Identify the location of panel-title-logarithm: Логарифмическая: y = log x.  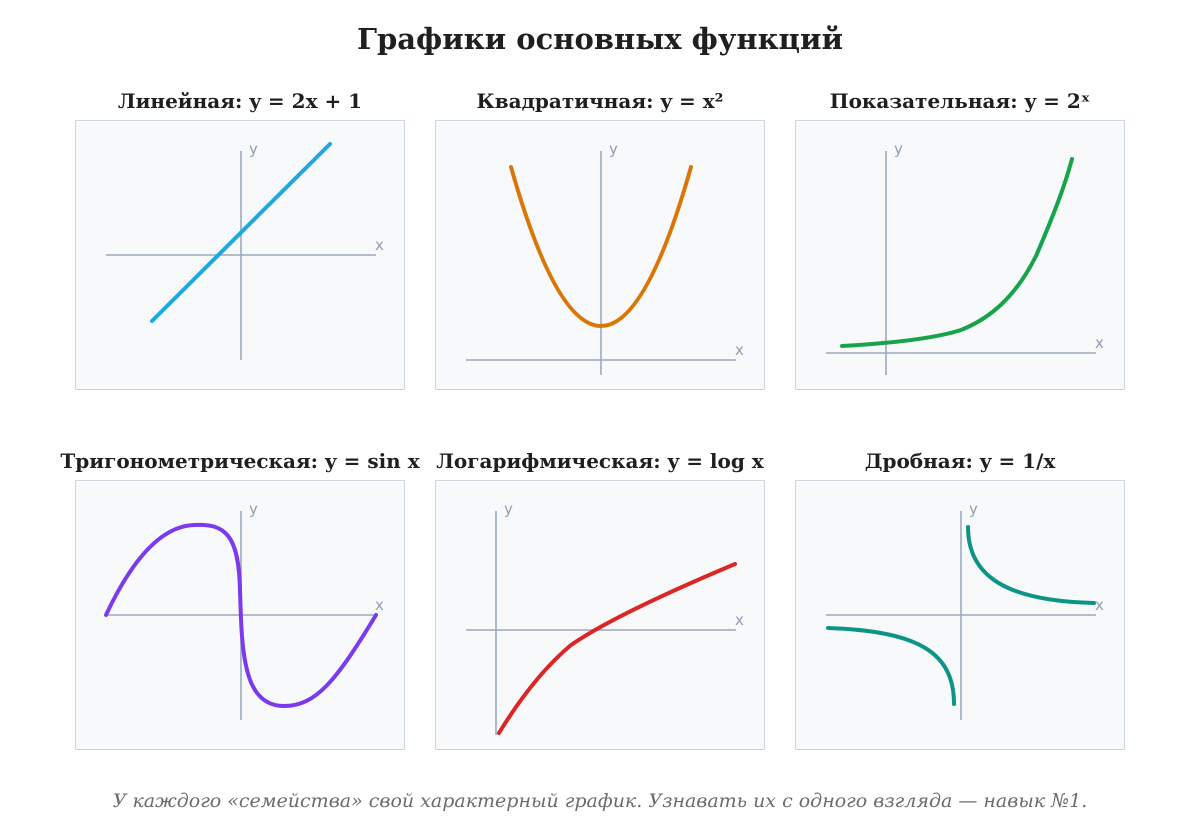
(600, 461).